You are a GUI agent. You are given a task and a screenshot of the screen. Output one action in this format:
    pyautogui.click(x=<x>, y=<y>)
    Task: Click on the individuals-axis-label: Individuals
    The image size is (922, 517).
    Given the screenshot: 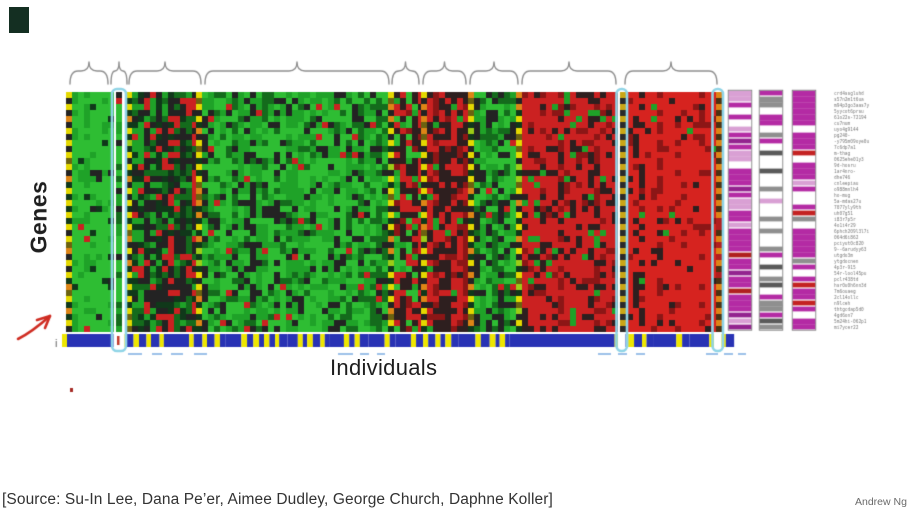 What is the action you would take?
    pyautogui.click(x=384, y=367)
    